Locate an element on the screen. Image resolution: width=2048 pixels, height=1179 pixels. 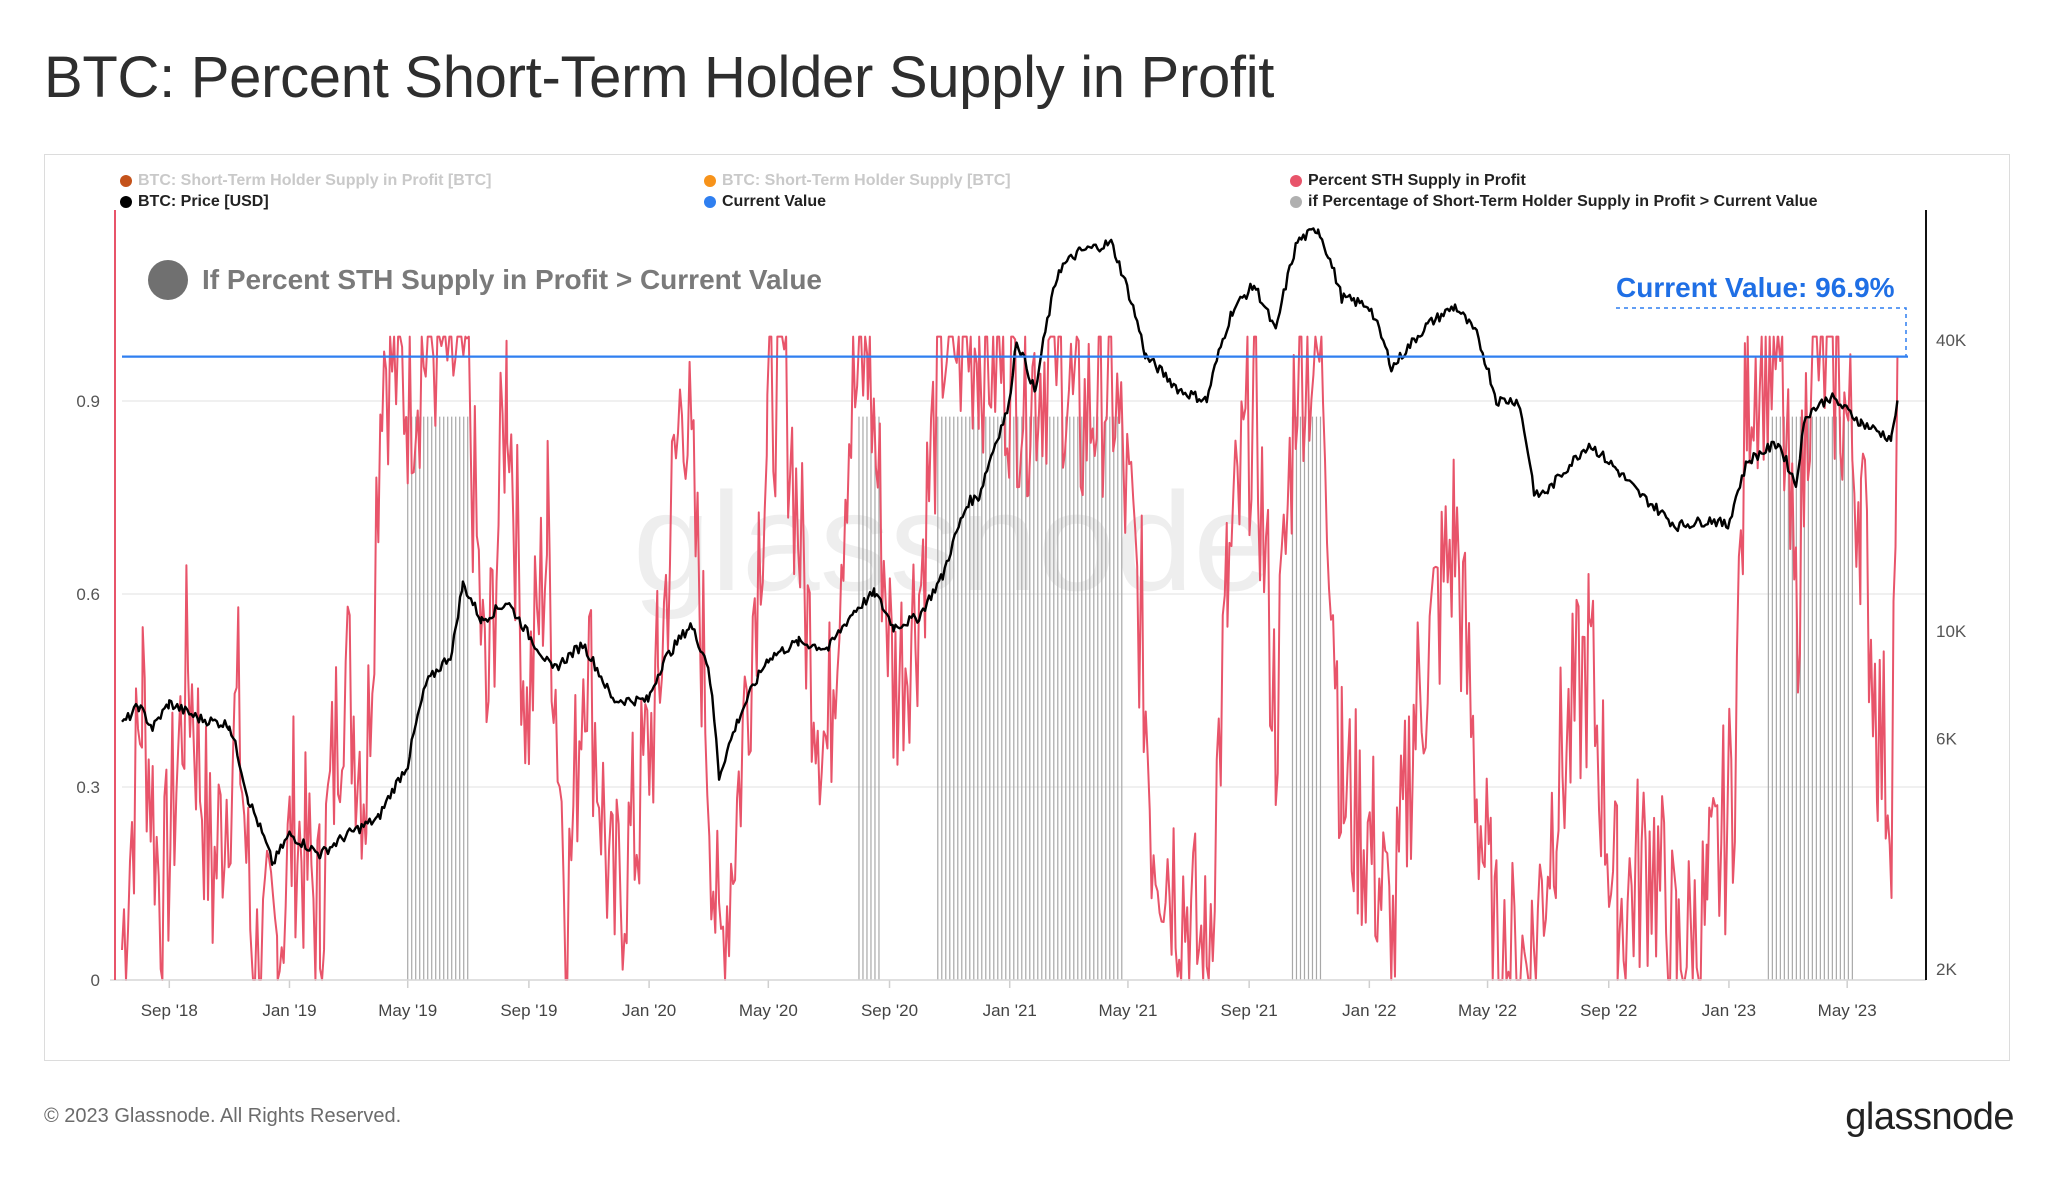
y-right-tick-label: 10K is located at coordinates (1951, 631).